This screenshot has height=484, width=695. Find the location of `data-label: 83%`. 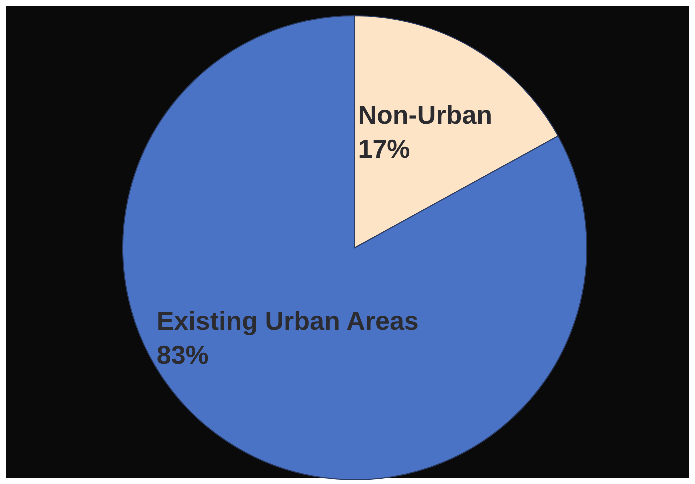

data-label: 83% is located at coordinates (182, 355).